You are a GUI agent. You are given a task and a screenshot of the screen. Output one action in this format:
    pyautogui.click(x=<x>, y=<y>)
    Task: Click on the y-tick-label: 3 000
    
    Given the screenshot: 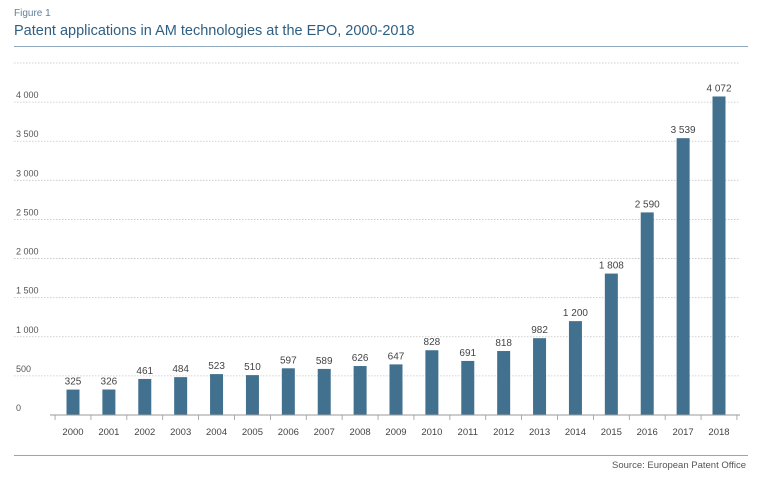 What is the action you would take?
    pyautogui.click(x=27, y=173)
    